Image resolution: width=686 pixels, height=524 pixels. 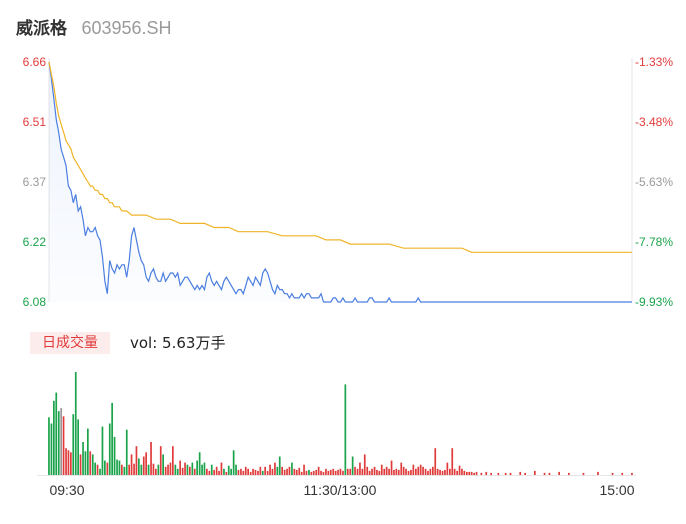 What do you see at coordinates (35, 302) in the screenshot?
I see `y-left-tick: 6.08` at bounding box center [35, 302].